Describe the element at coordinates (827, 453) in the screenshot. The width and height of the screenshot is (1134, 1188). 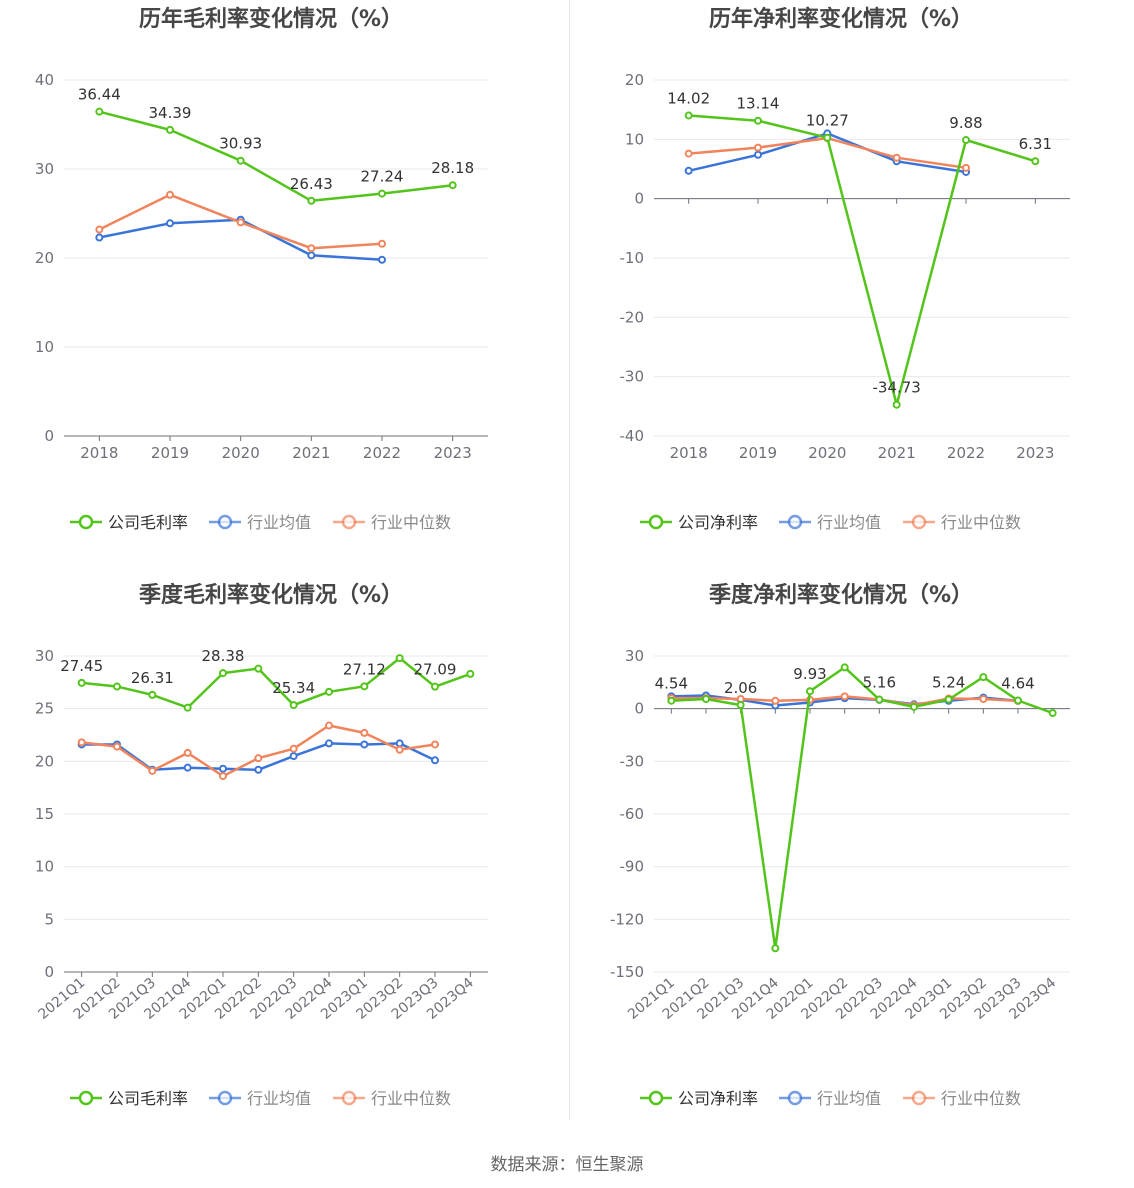
I see `x-tick-label: 2020` at that location.